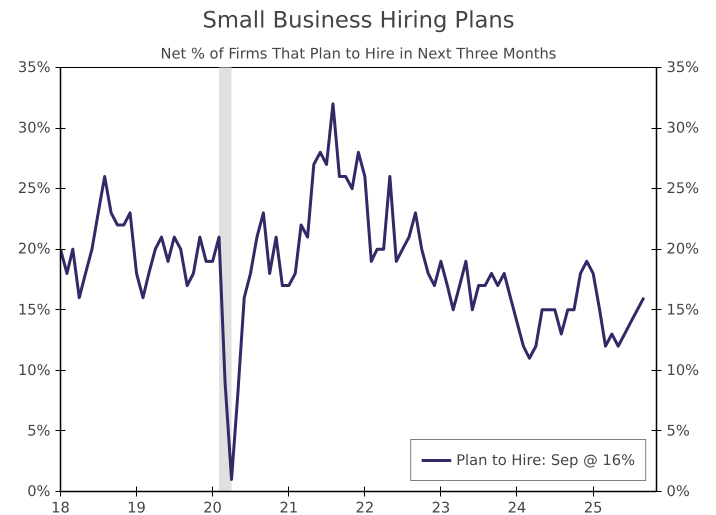 Image resolution: width=716 pixels, height=515 pixels. What do you see at coordinates (34, 309) in the screenshot?
I see `y-tick-label: 15%` at bounding box center [34, 309].